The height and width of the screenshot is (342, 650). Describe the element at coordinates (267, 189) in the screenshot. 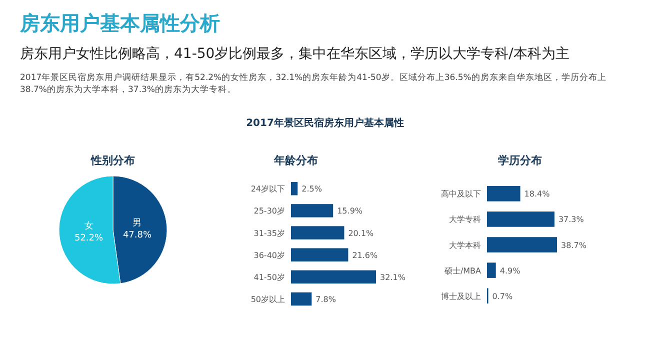

I see `y-tick-label: 24岁以下` at that location.